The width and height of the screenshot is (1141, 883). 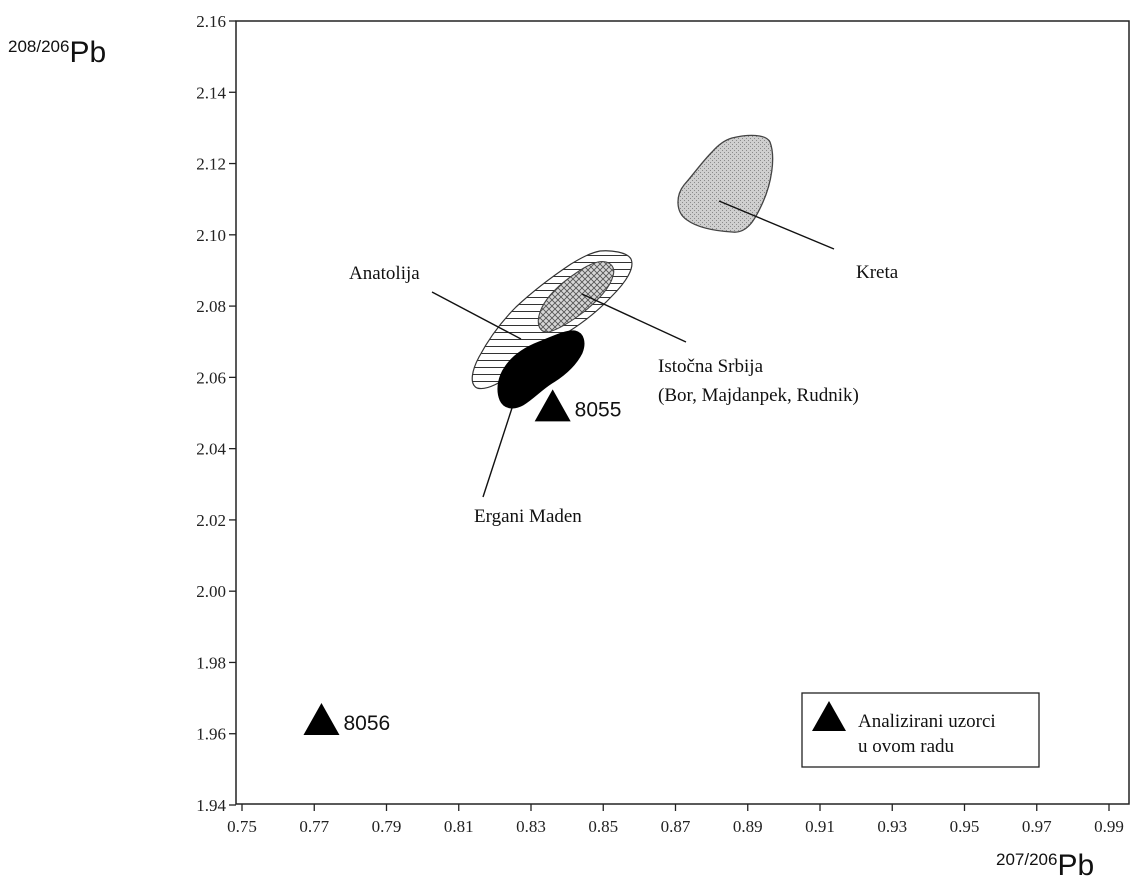 What do you see at coordinates (1075, 865) in the screenshot?
I see `x-axis-title-main: Pb` at bounding box center [1075, 865].